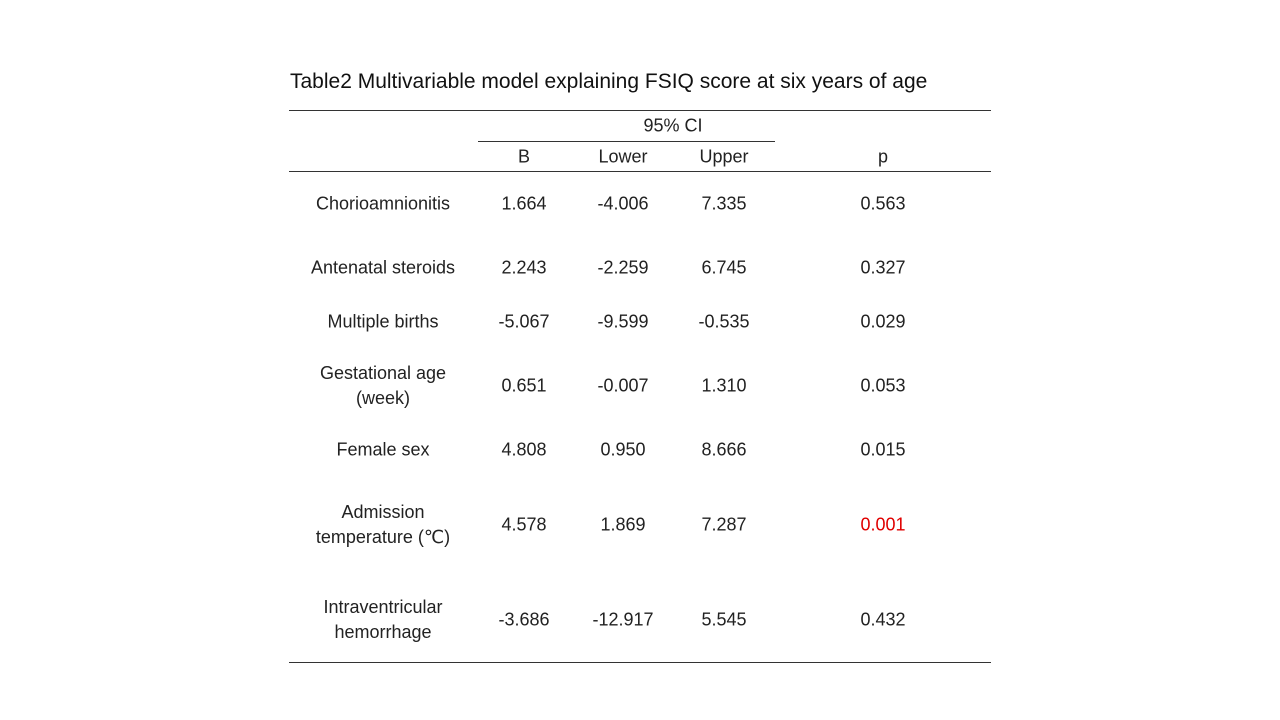 This screenshot has height=720, width=1280. Describe the element at coordinates (673, 125) in the screenshot. I see `ci-group-header: 95% CI` at that location.